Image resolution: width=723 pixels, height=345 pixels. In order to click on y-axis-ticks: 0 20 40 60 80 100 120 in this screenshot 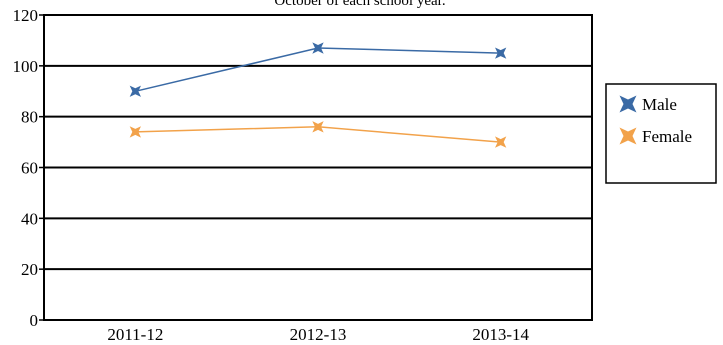, I will do `click(28, 168)`.